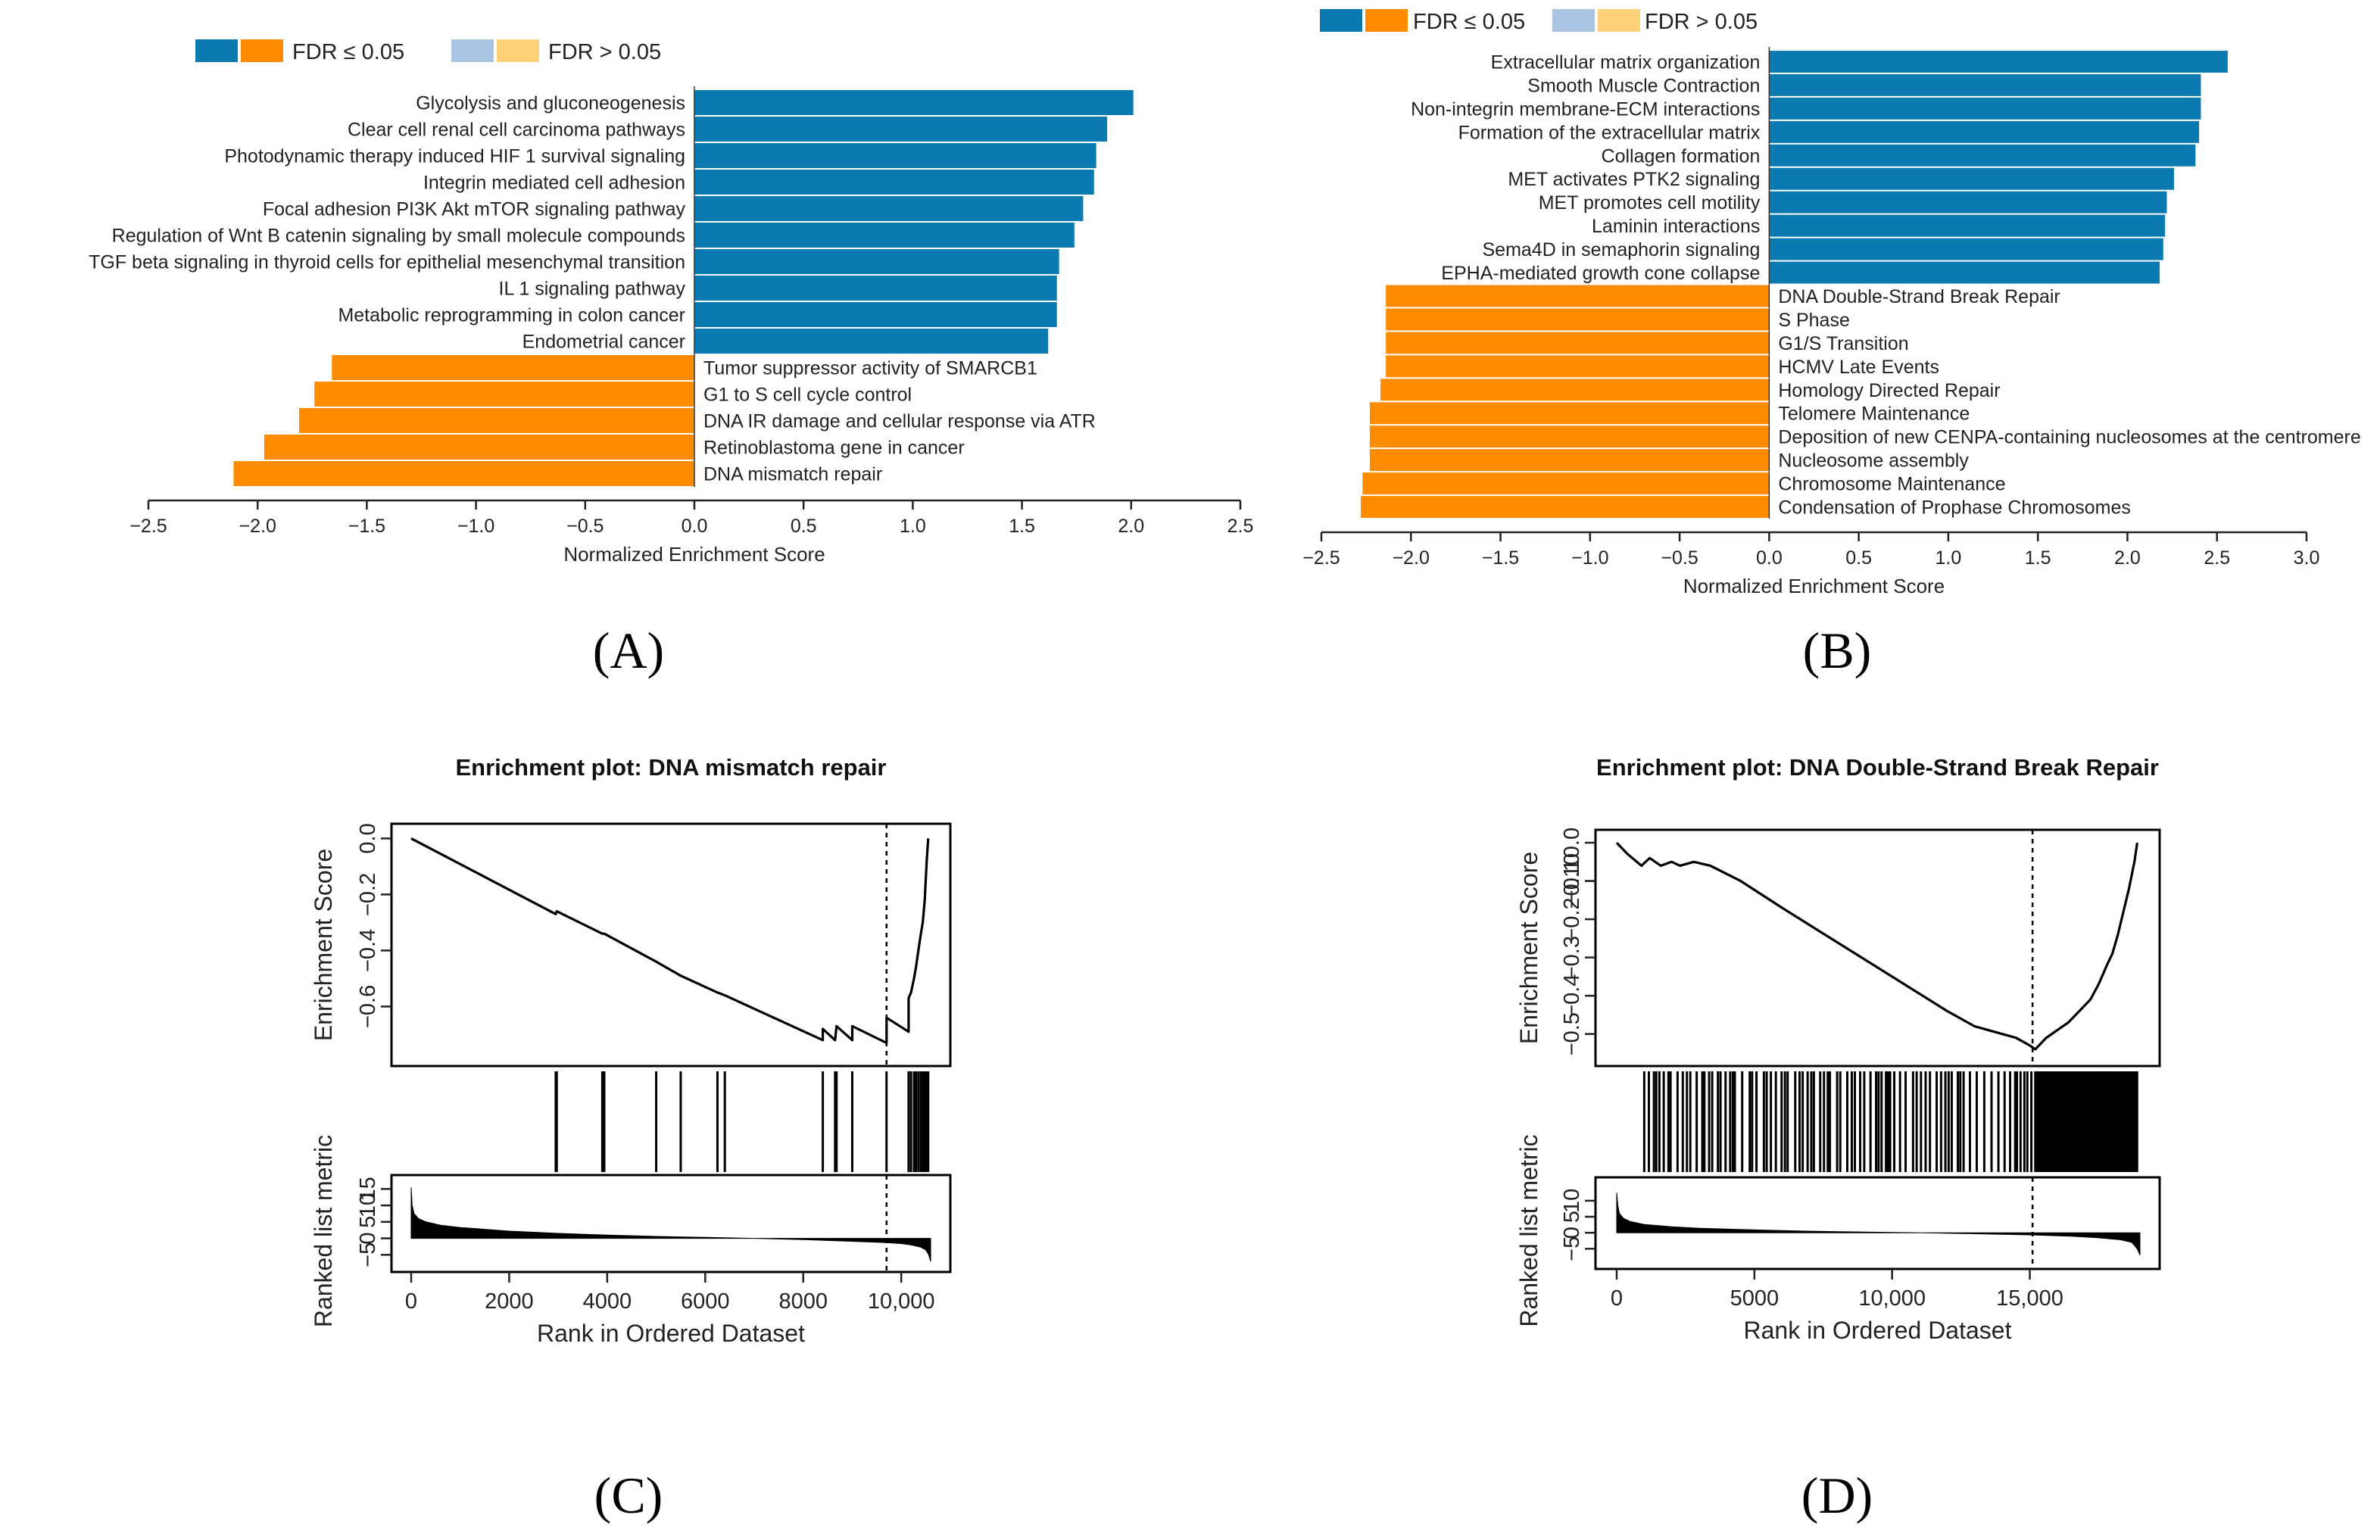 The height and width of the screenshot is (1540, 2380). I want to click on category-label: G1 to S cell cycle control, so click(807, 396).